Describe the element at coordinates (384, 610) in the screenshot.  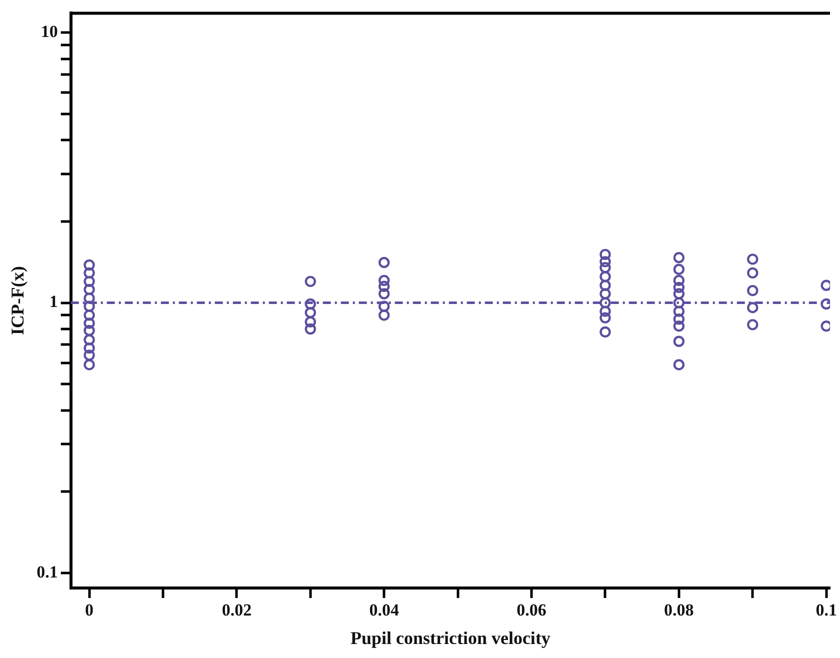
I see `x-tick-label: 0.04` at that location.